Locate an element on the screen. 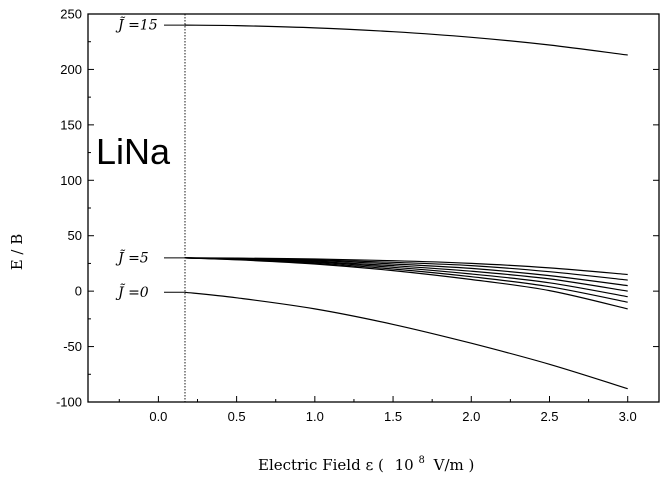  x-axis-title-main: Electric Field ε ( is located at coordinates (321, 465).